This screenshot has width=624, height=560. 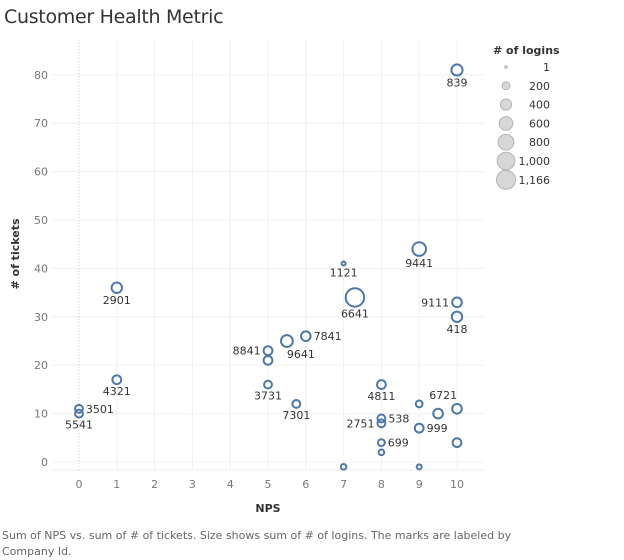 I want to click on y-tick-label: 30, so click(x=41, y=317).